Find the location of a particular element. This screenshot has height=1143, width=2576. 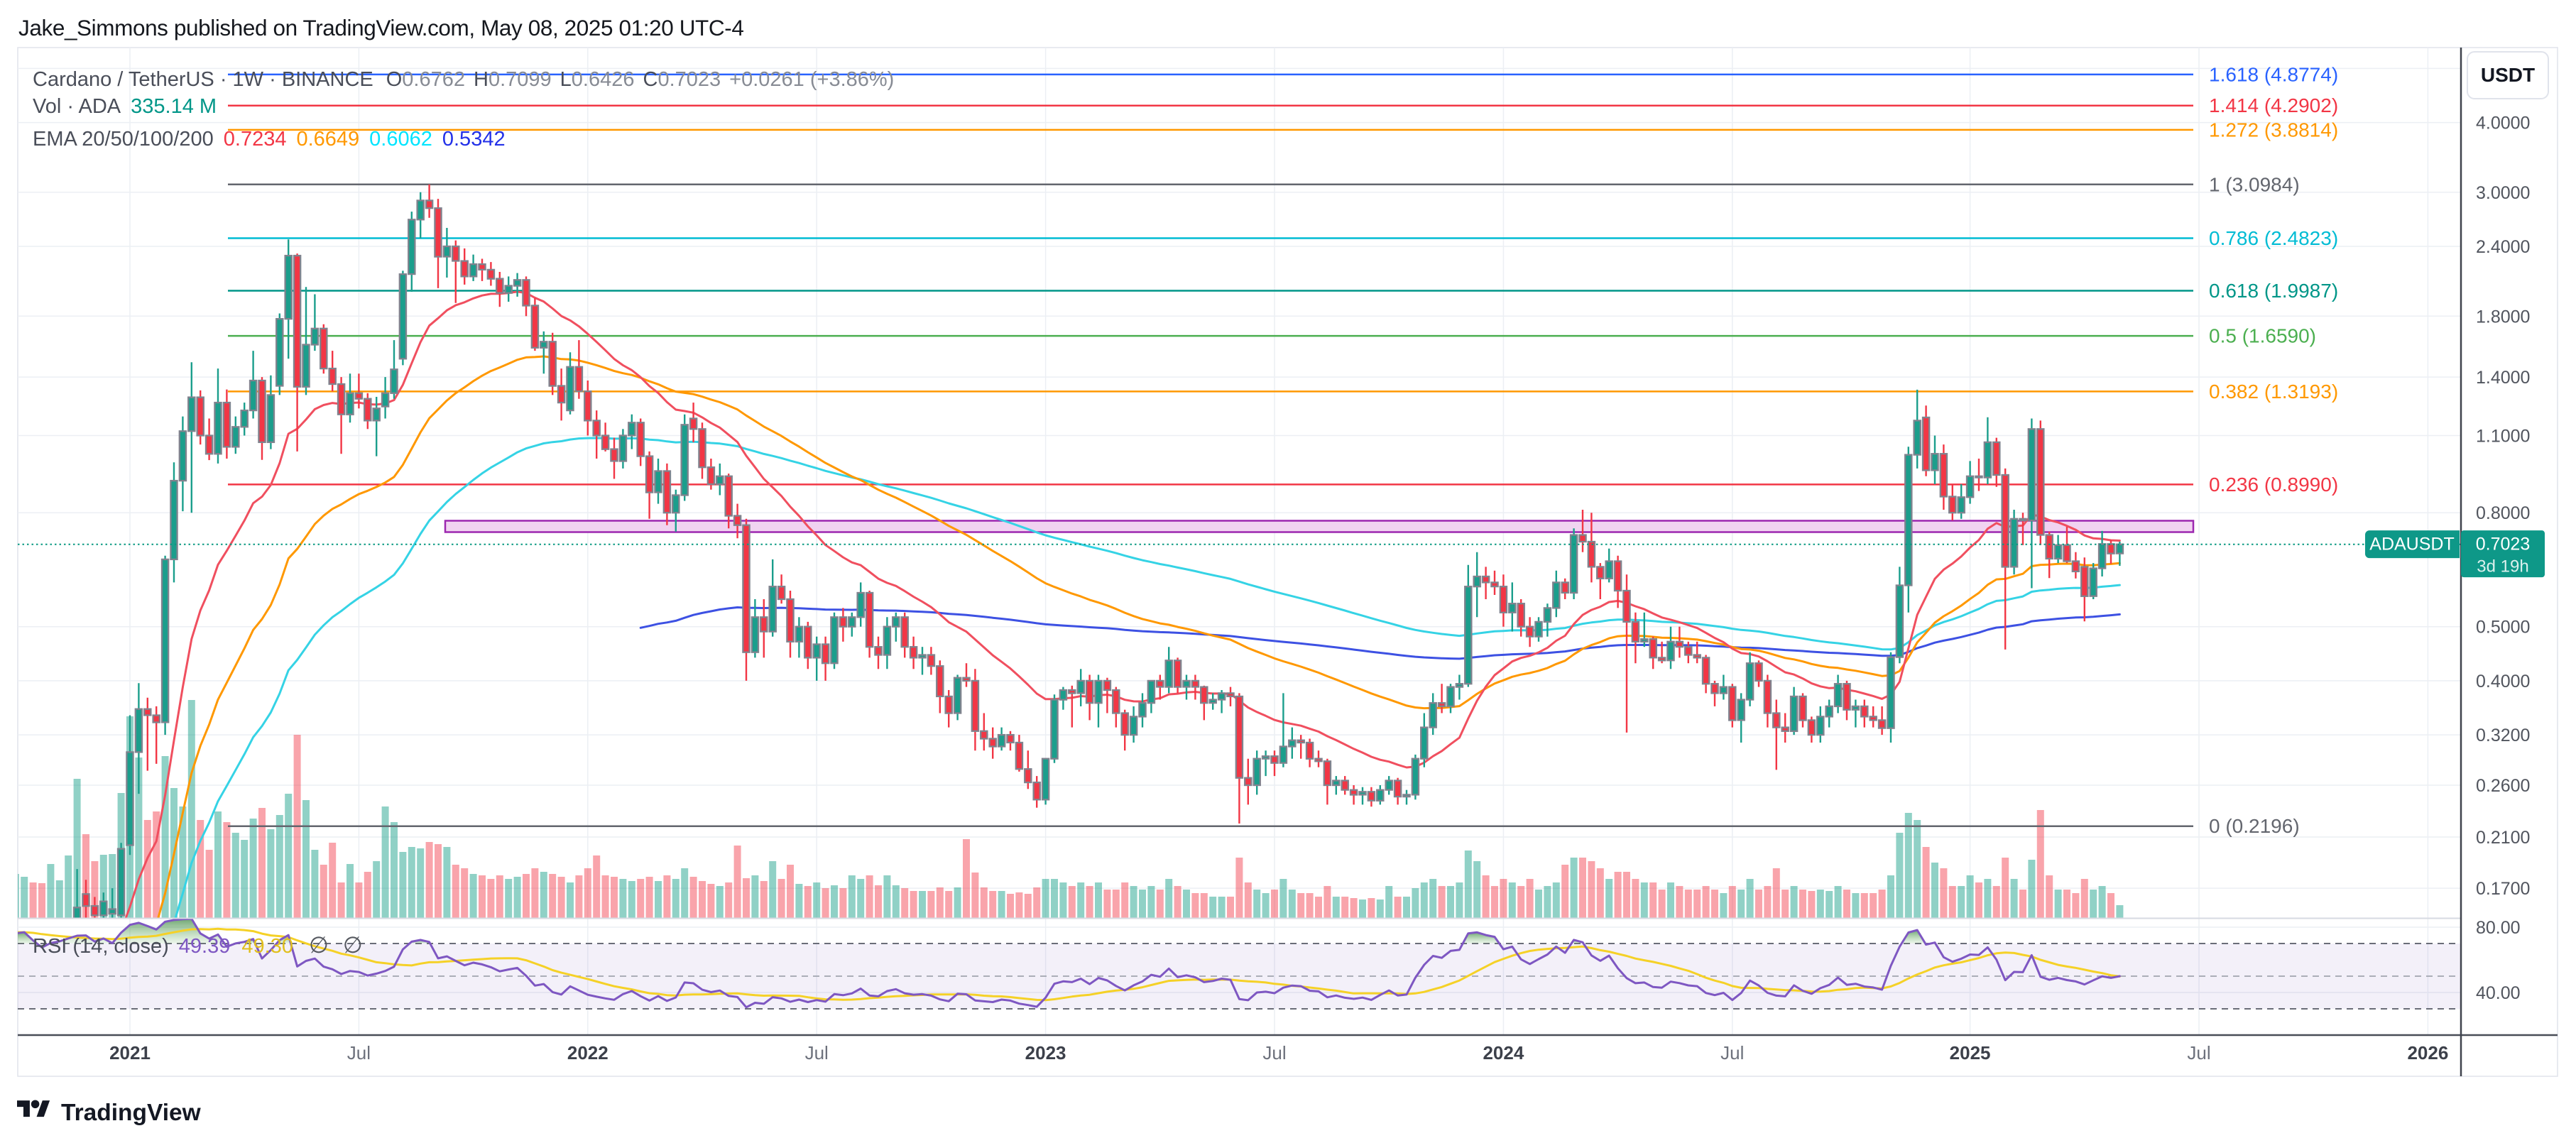

svg-text: ADAUSDT is located at coordinates (2411, 544).